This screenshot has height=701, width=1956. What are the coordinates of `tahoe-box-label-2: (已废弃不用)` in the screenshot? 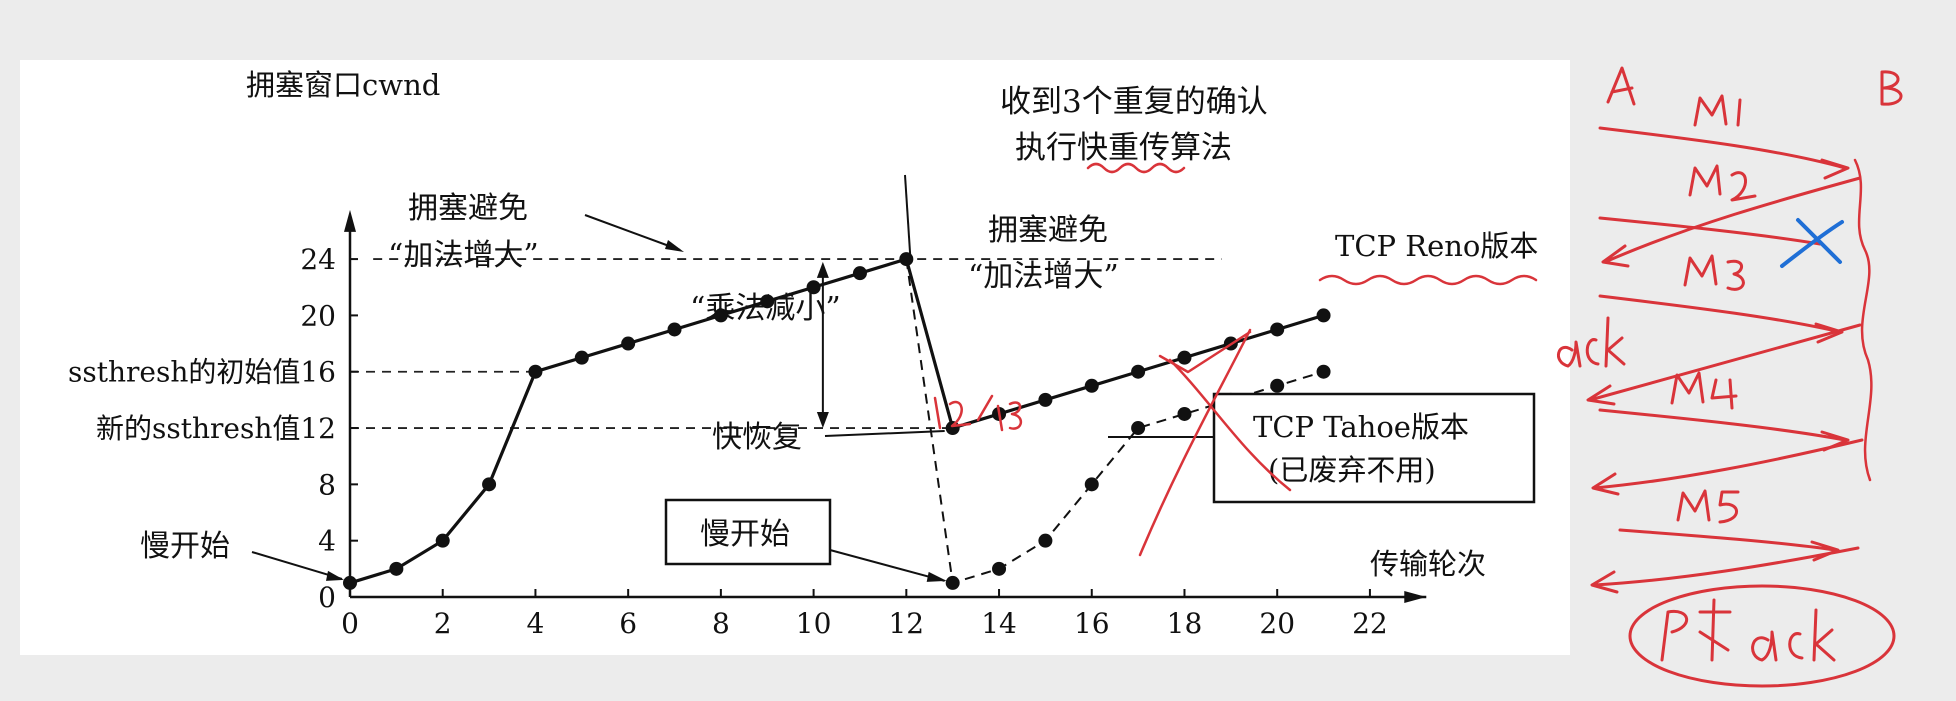 It's located at (1352, 470).